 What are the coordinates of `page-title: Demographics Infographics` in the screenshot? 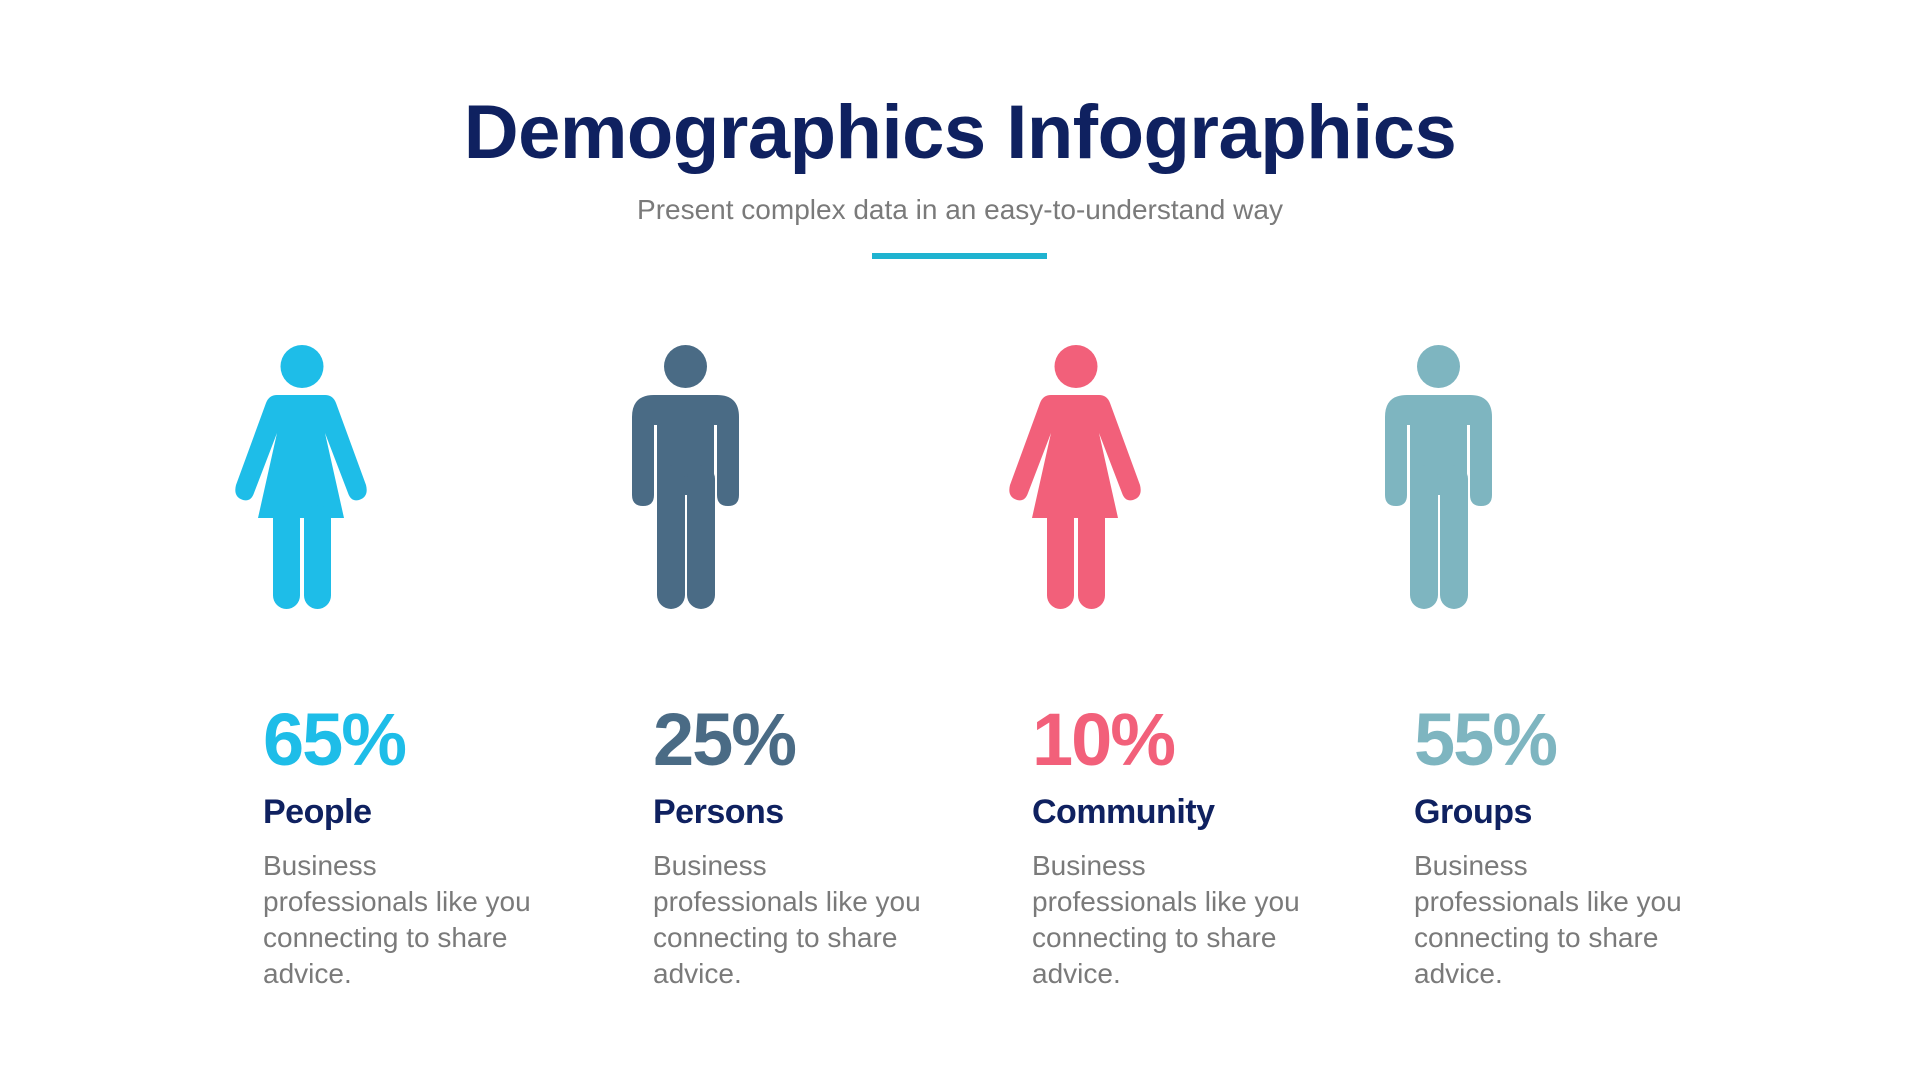 It's located at (960, 132).